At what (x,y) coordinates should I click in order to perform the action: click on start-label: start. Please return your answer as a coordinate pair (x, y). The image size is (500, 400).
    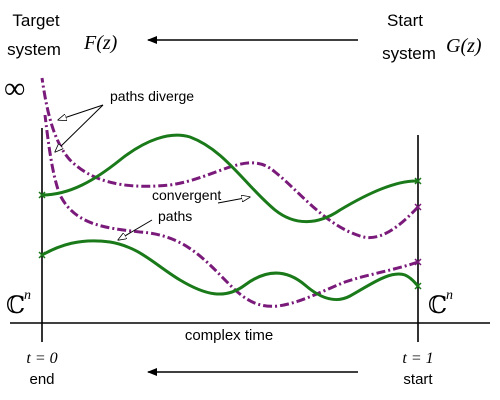
    Looking at the image, I should click on (418, 379).